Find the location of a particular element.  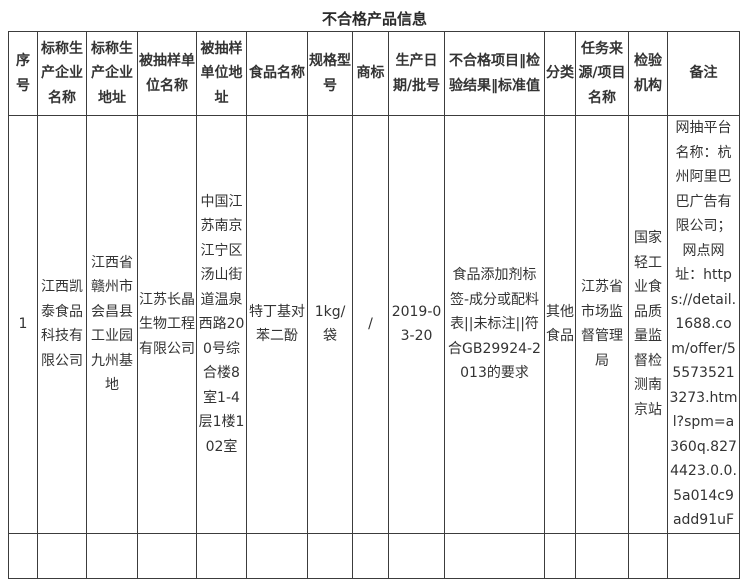

col-header-category: 分类 is located at coordinates (560, 73).